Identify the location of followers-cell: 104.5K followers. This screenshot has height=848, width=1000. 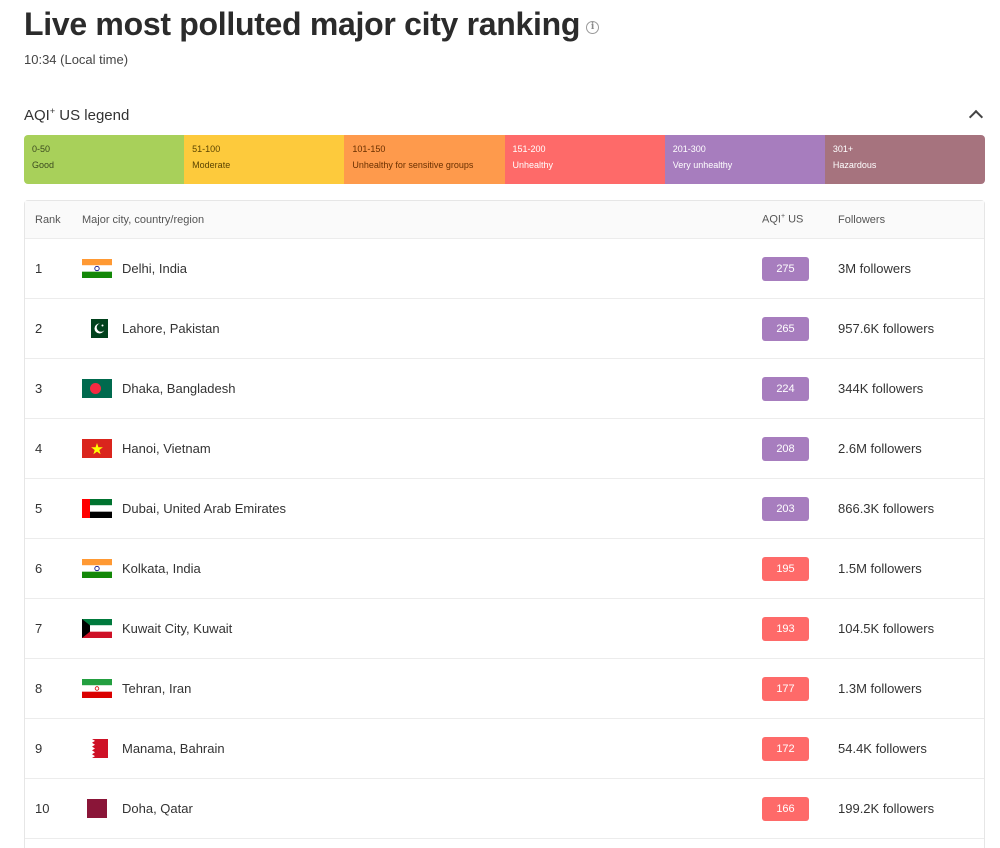
(886, 628).